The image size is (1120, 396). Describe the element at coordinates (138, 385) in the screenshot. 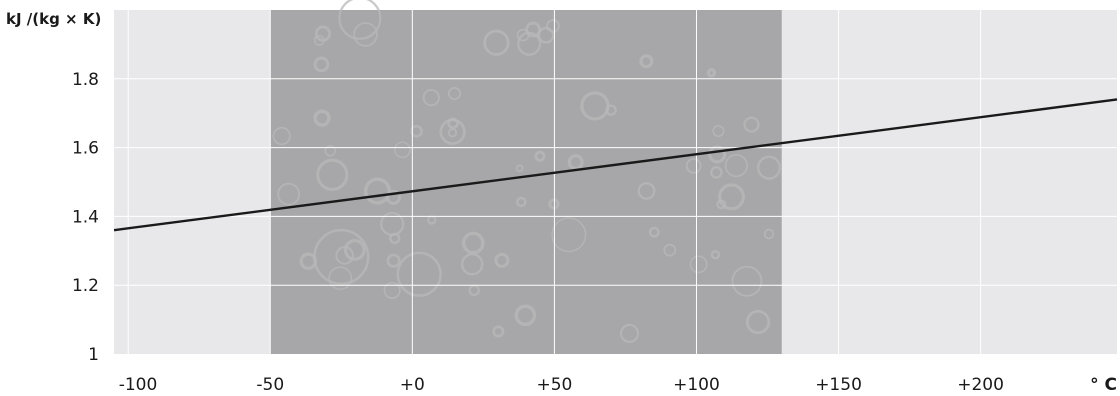

I see `x-tick-label: -100` at that location.